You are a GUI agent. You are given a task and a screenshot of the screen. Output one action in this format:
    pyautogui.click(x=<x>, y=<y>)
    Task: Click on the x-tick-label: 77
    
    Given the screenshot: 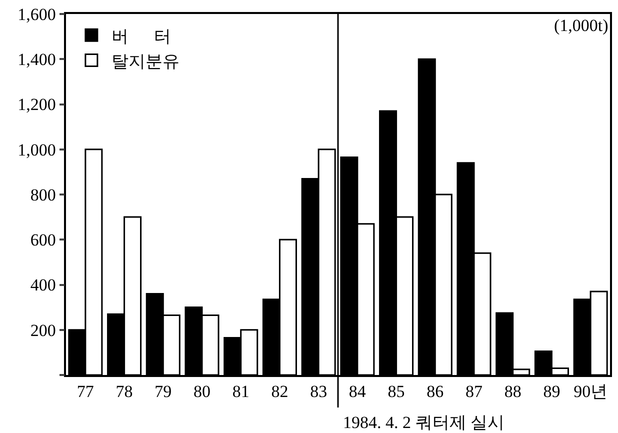 What is the action you would take?
    pyautogui.click(x=85, y=392)
    